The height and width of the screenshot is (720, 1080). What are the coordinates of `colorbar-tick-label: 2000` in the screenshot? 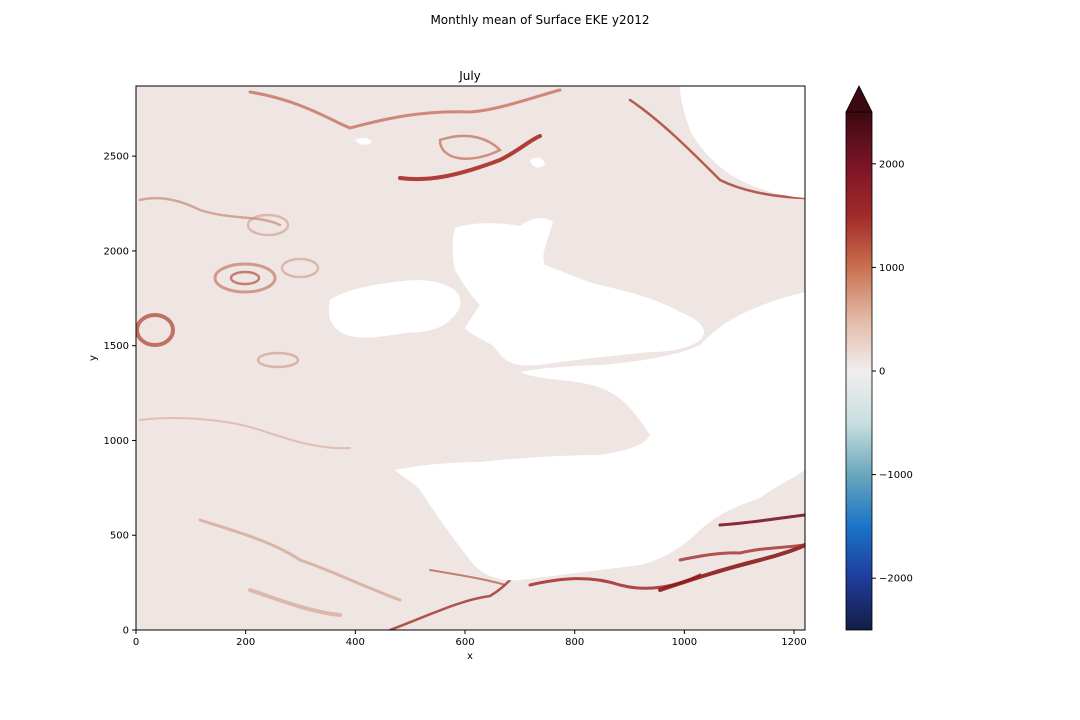 It's located at (891, 164).